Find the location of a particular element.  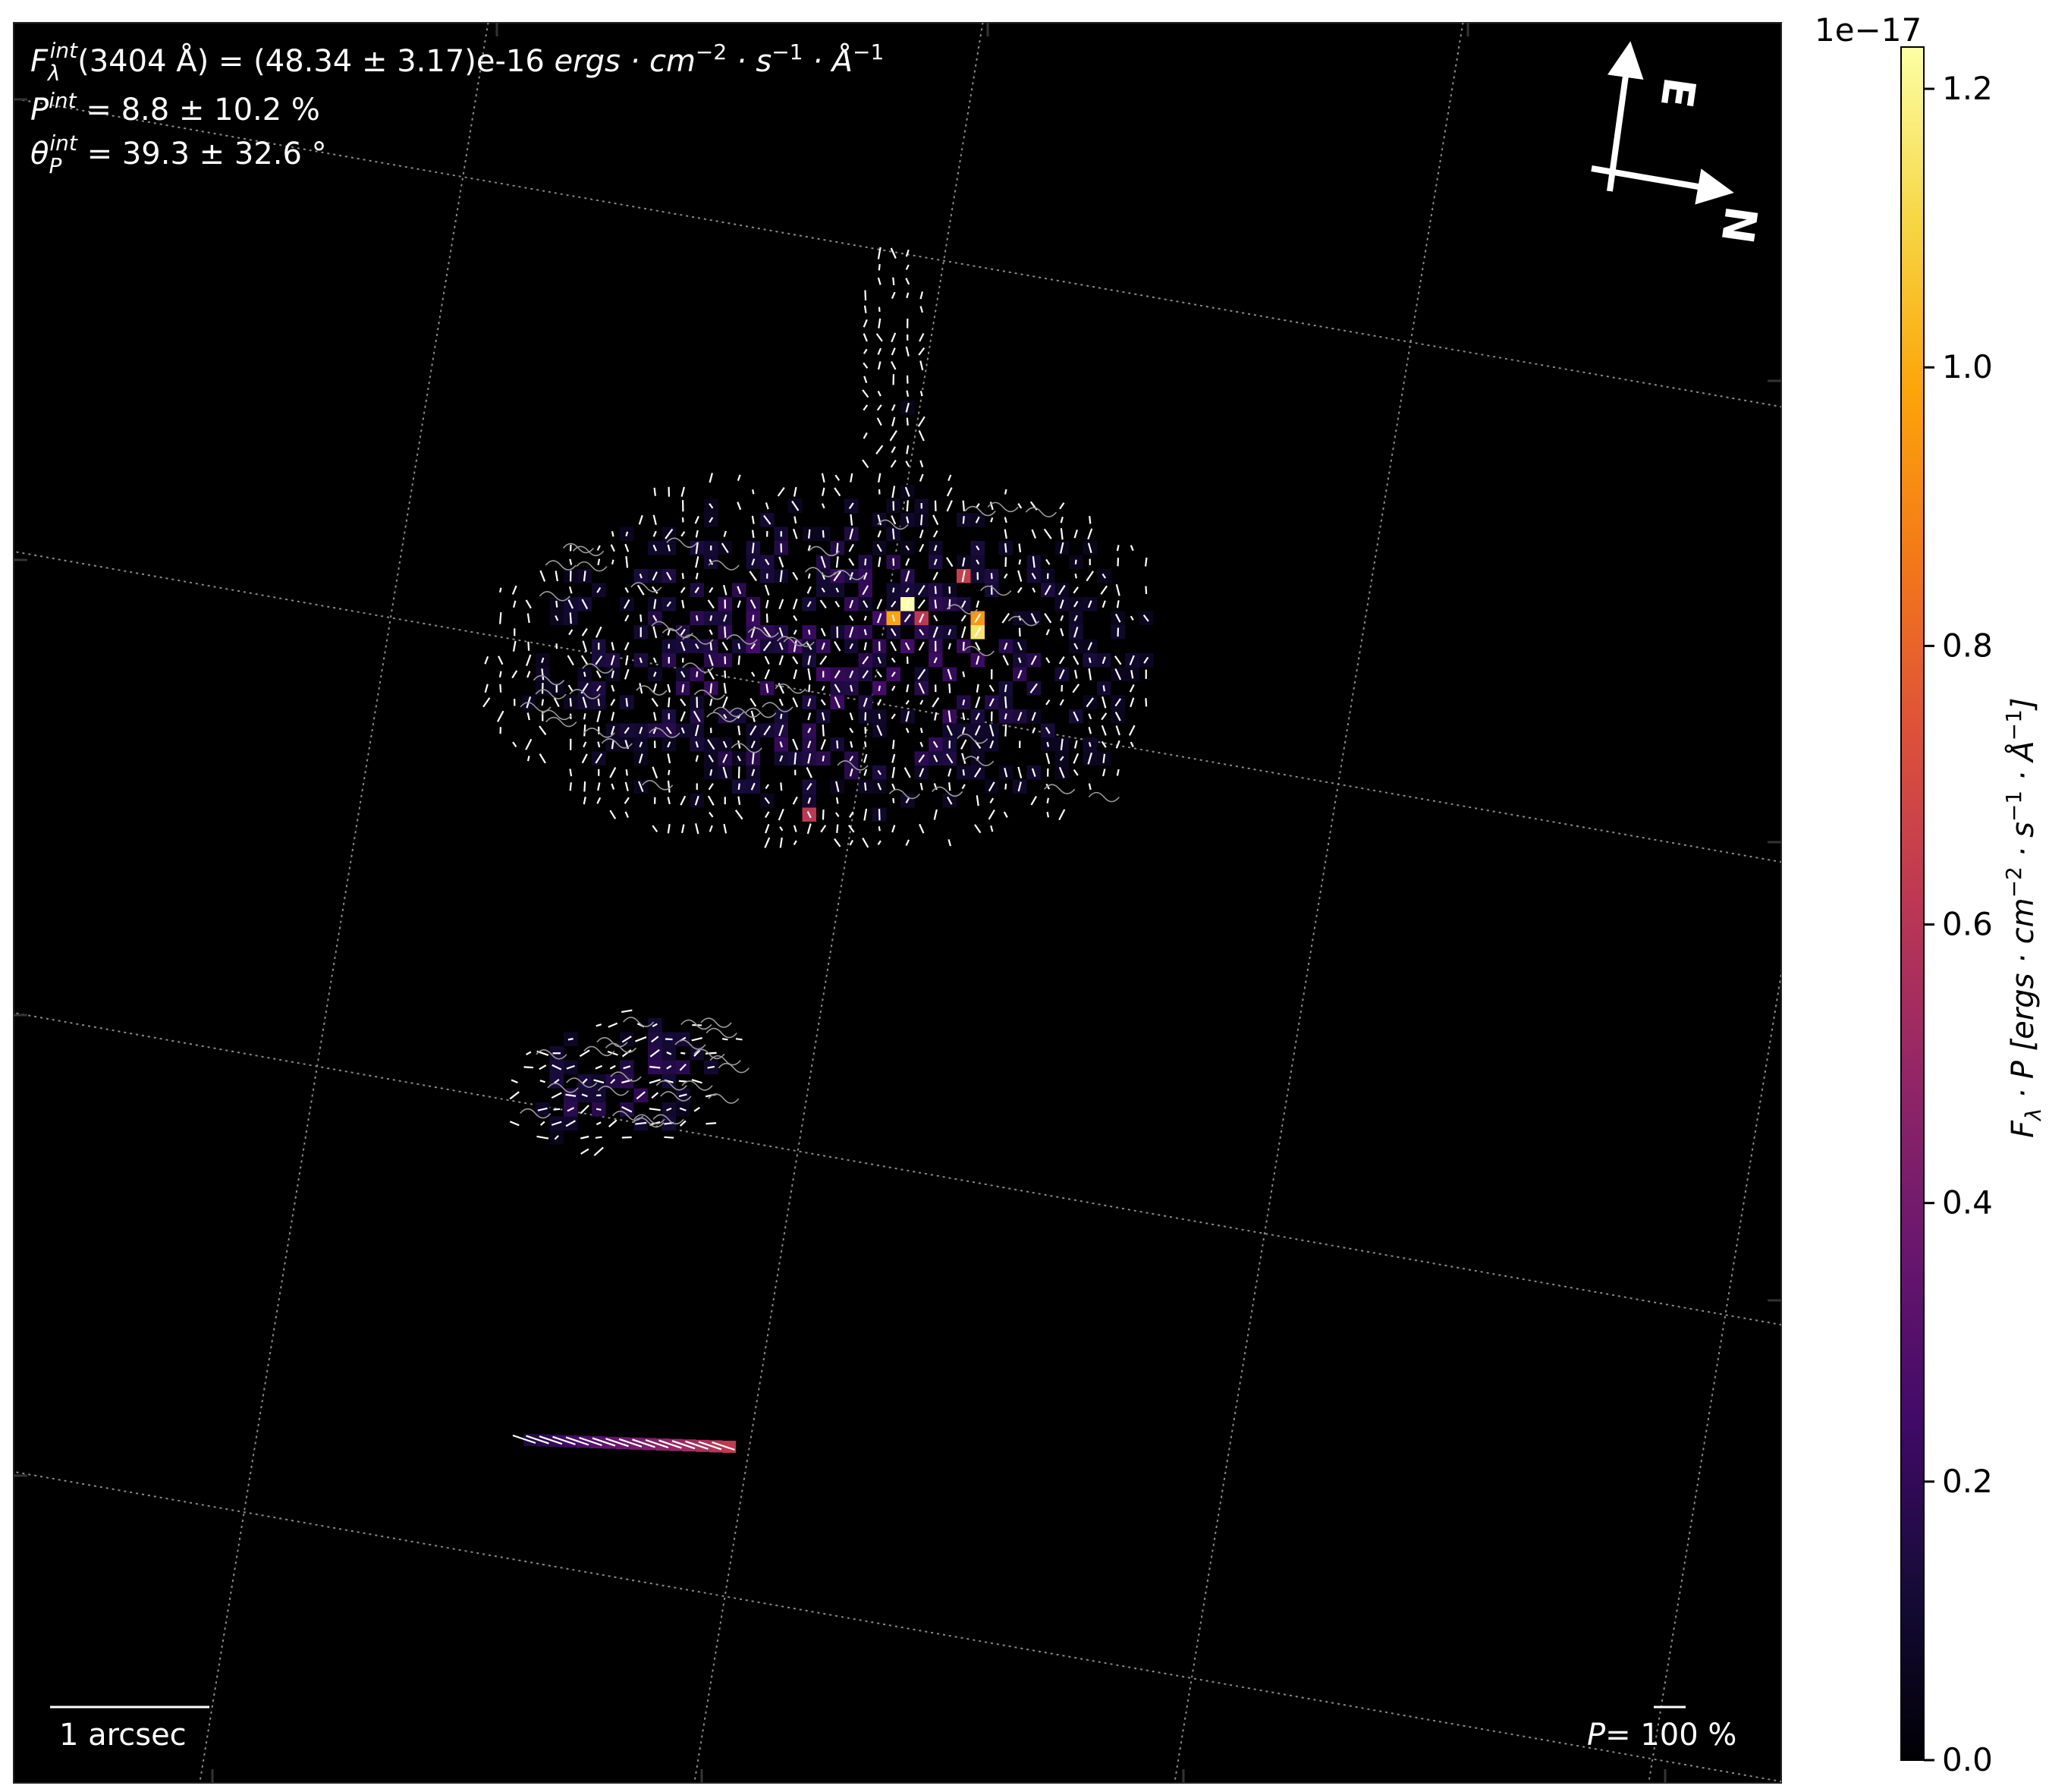

colorbar-tick-label: 0.0 is located at coordinates (1967, 1760).